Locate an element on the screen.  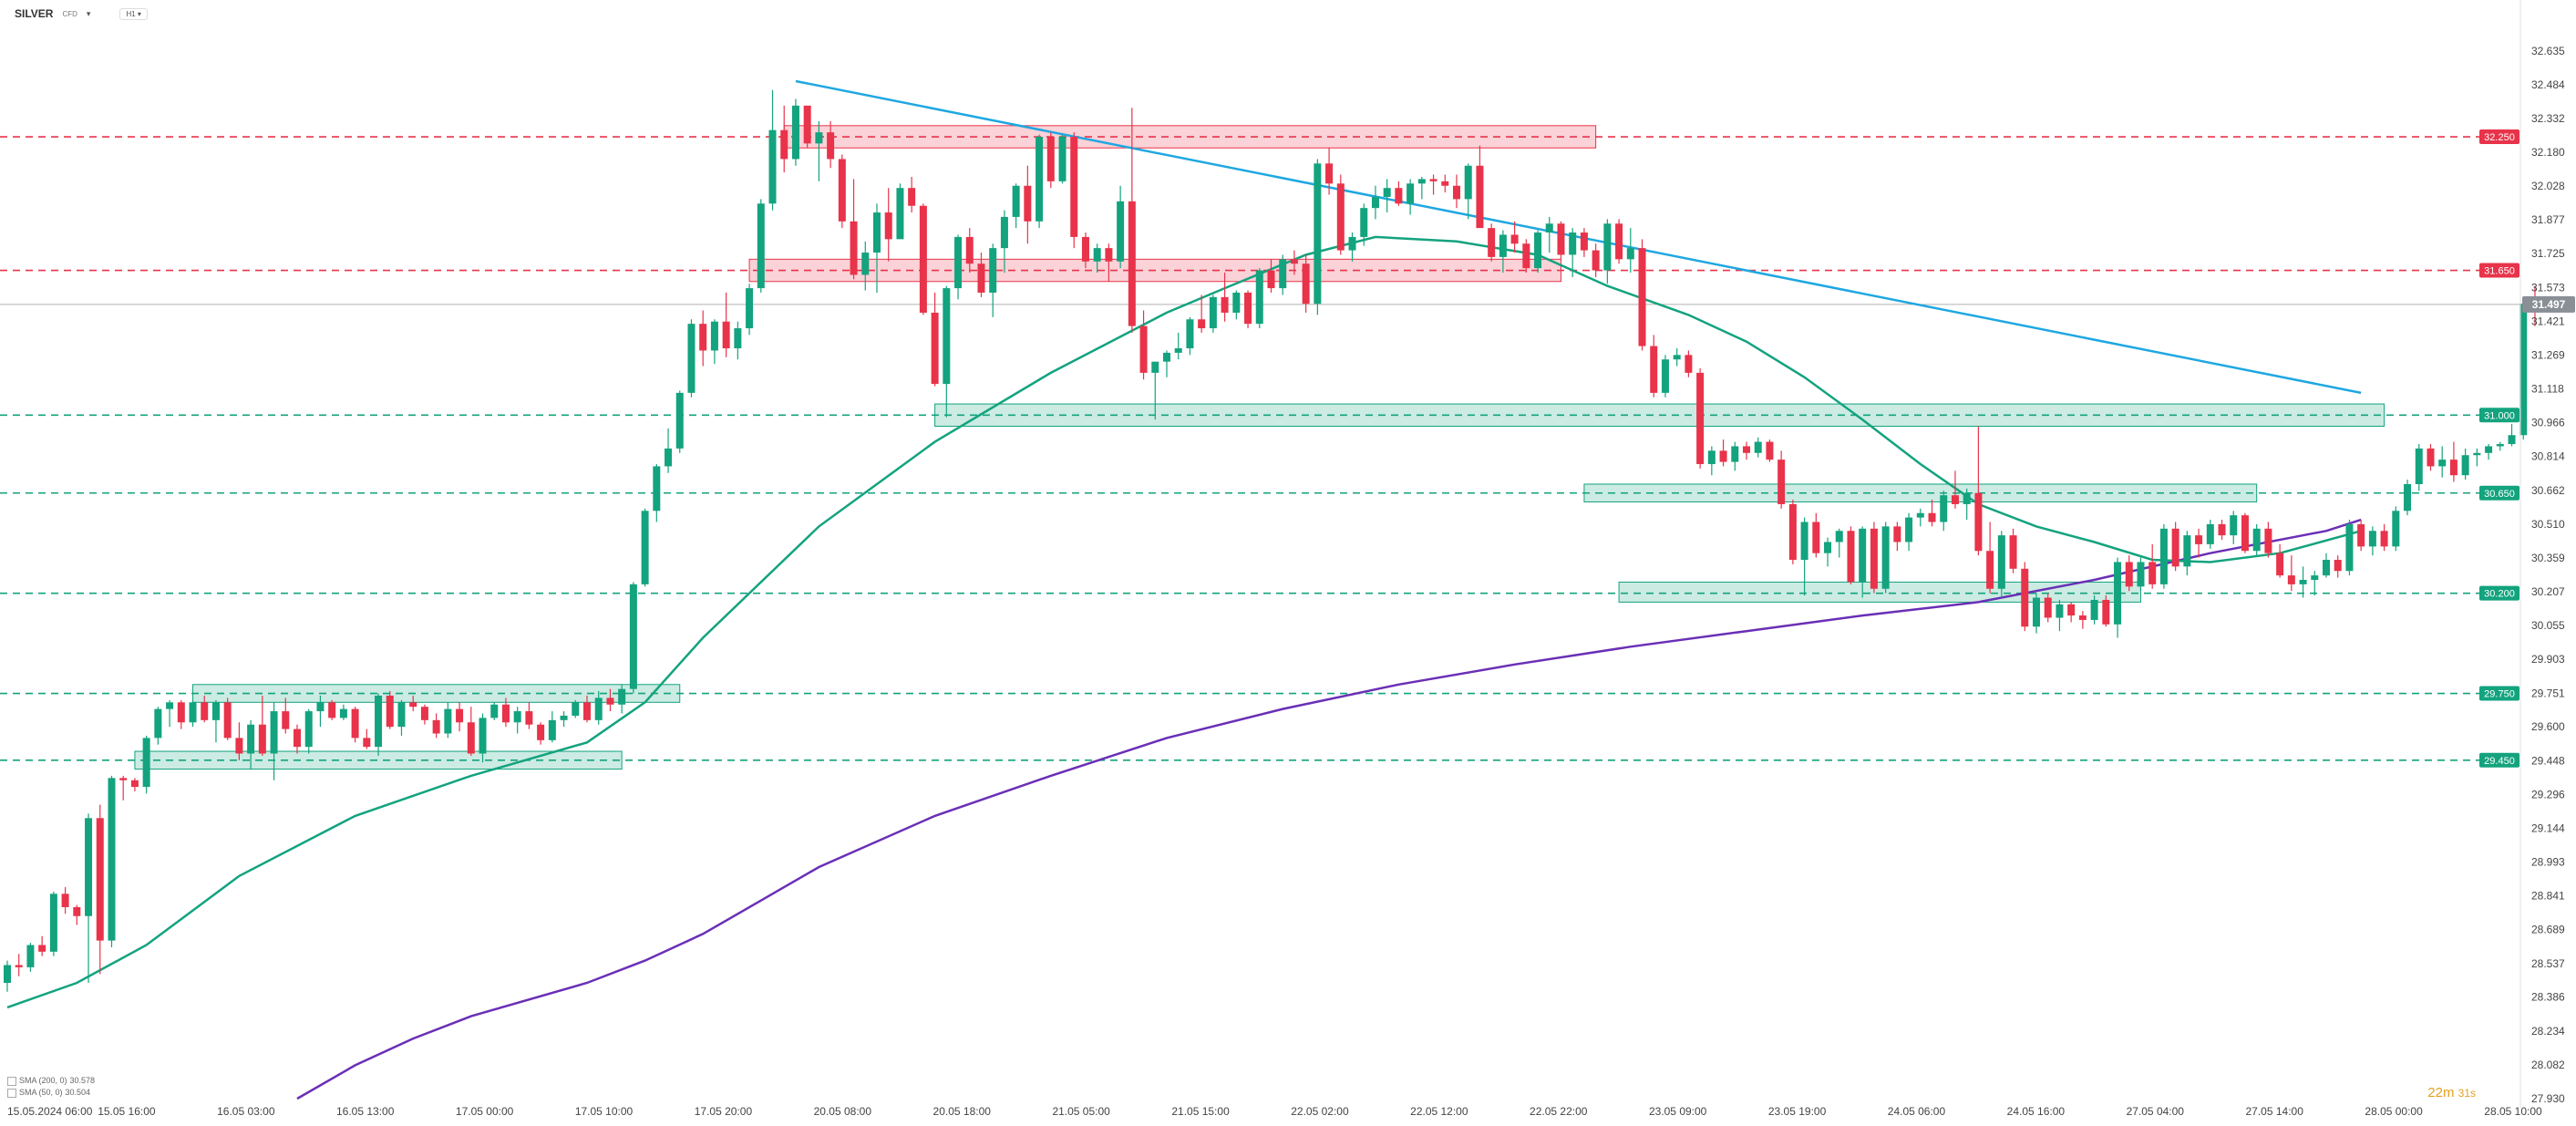
visibility-icon is located at coordinates (11, 1093).